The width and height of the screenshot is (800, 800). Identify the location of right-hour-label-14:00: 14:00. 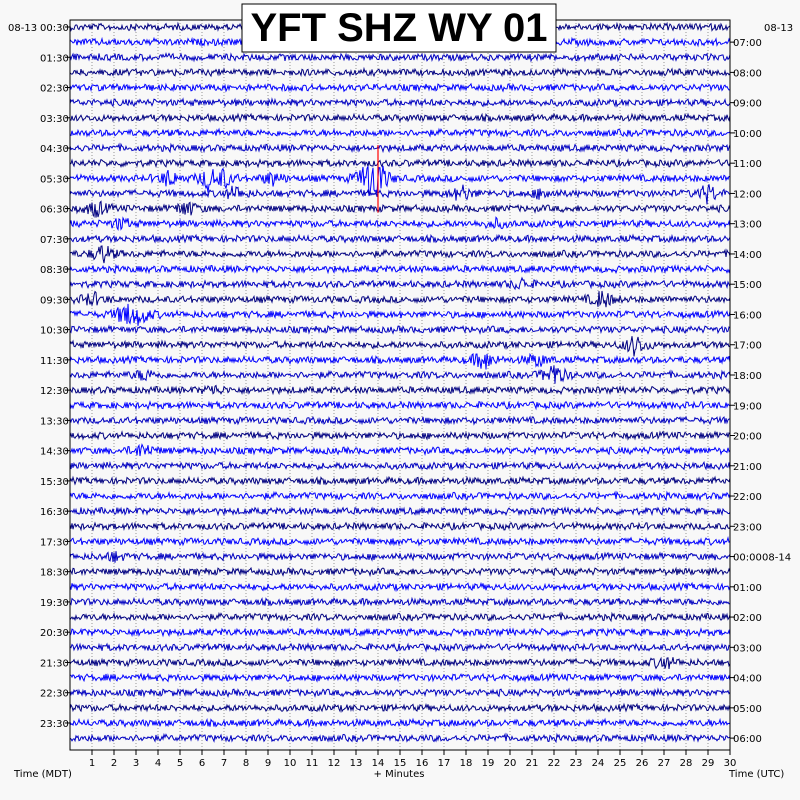
(747, 255).